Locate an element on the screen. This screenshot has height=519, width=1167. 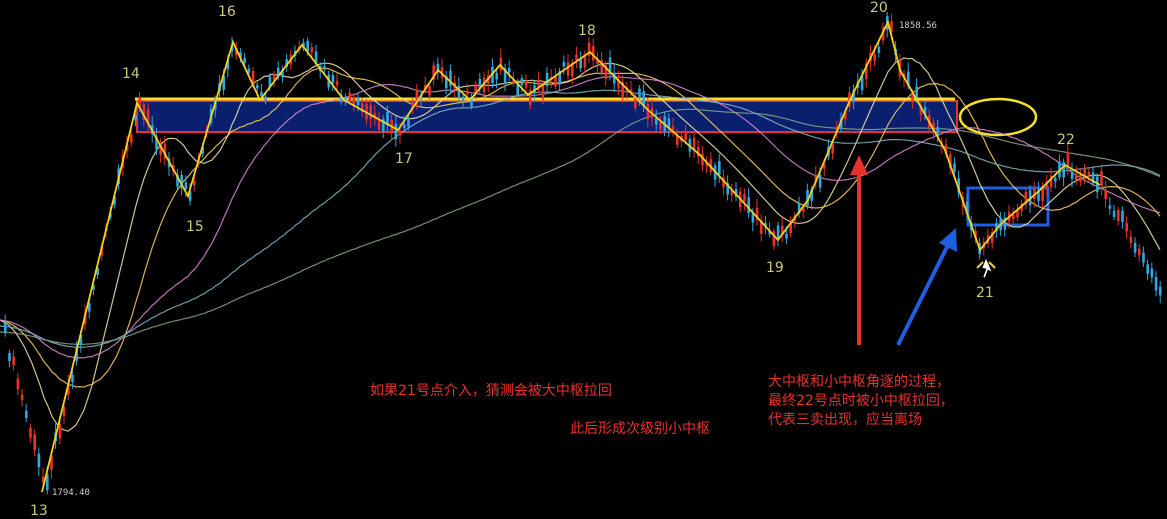
large-pivot-zone is located at coordinates (547, 116).